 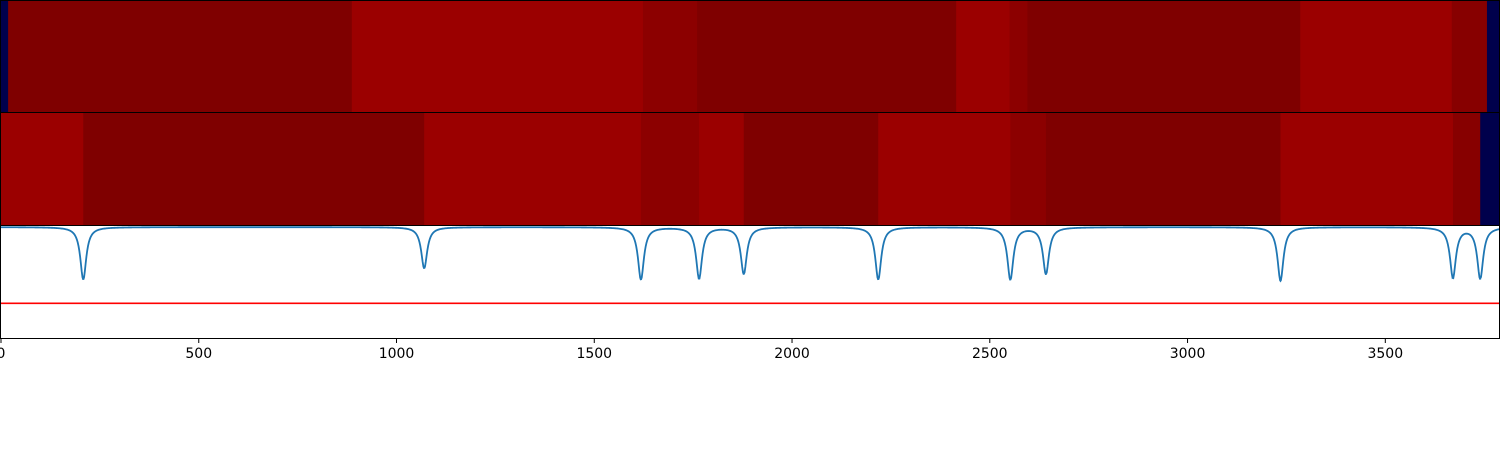 What do you see at coordinates (198, 354) in the screenshot?
I see `x-tick-label-1: 500` at bounding box center [198, 354].